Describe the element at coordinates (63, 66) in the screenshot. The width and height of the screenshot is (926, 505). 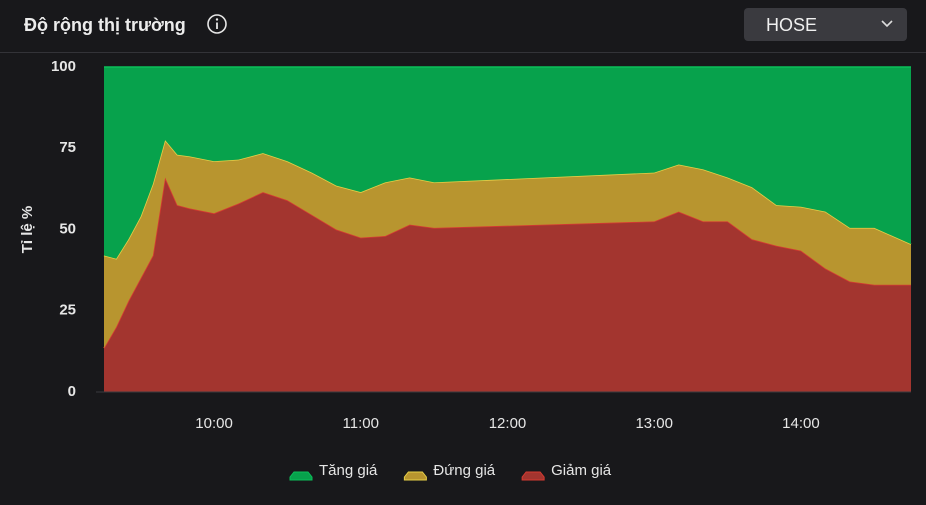
I see `y-tick-label: 100` at that location.